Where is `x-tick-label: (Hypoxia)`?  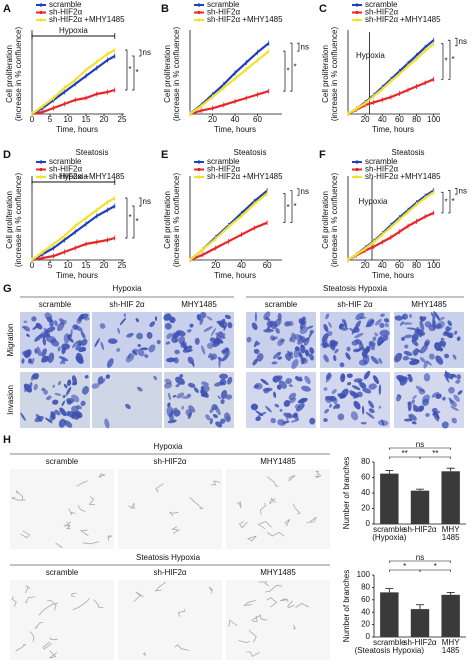
x-tick-label: (Hypoxia) is located at coordinates (389, 537).